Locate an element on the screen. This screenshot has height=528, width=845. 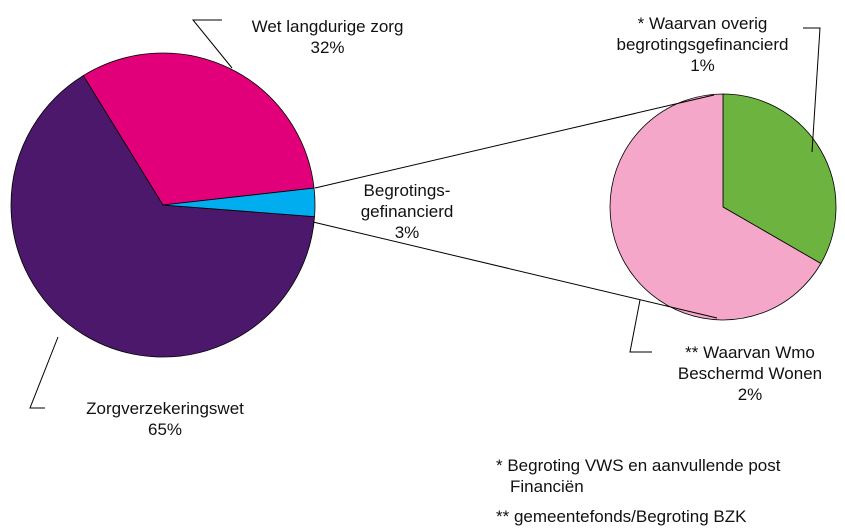
slice-label: Wet langdurige zorg 32% is located at coordinates (327, 37).